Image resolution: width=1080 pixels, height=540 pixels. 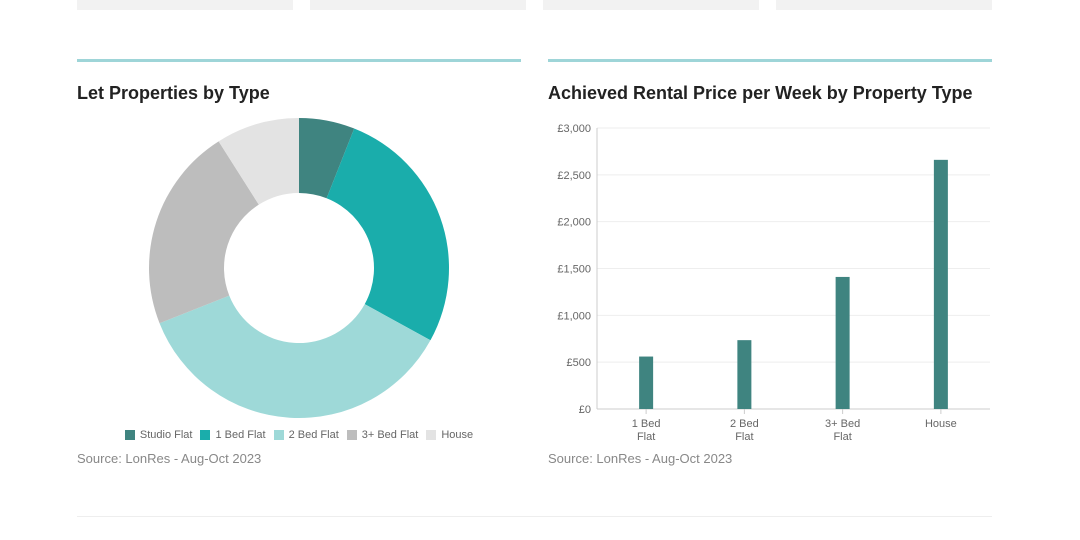 I want to click on y-tick-label: £500, so click(x=579, y=363).